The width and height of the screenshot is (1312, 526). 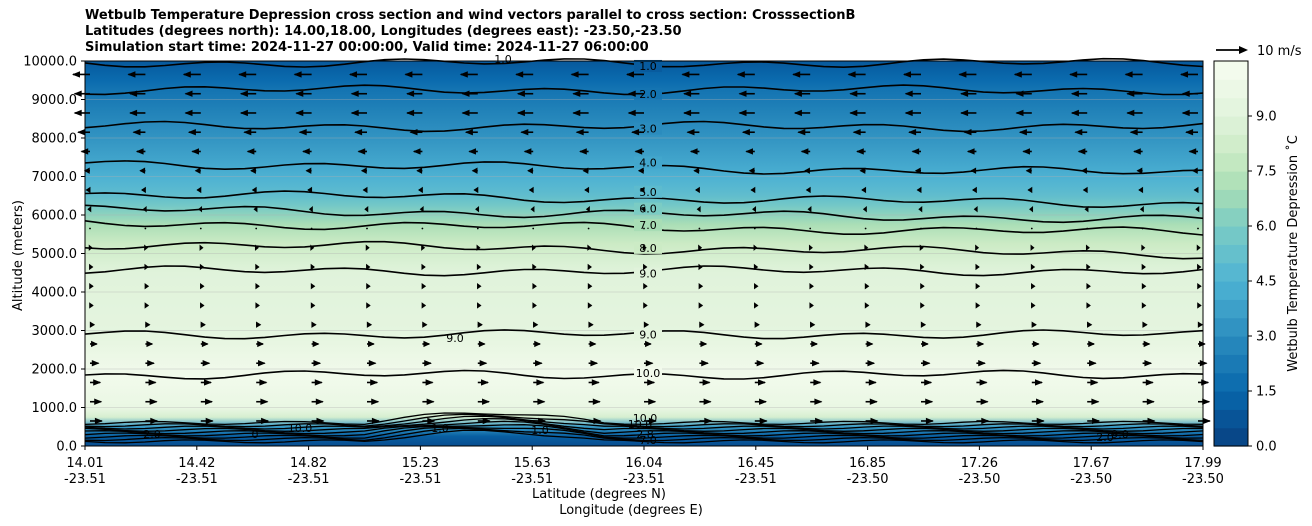 I want to click on x-tick-lon-2: -23.51, so click(x=309, y=479).